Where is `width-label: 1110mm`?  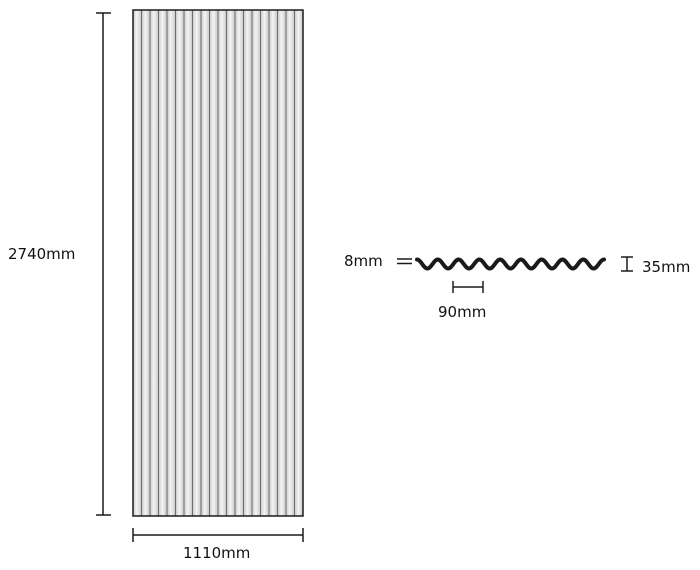
width-label: 1110mm is located at coordinates (217, 553).